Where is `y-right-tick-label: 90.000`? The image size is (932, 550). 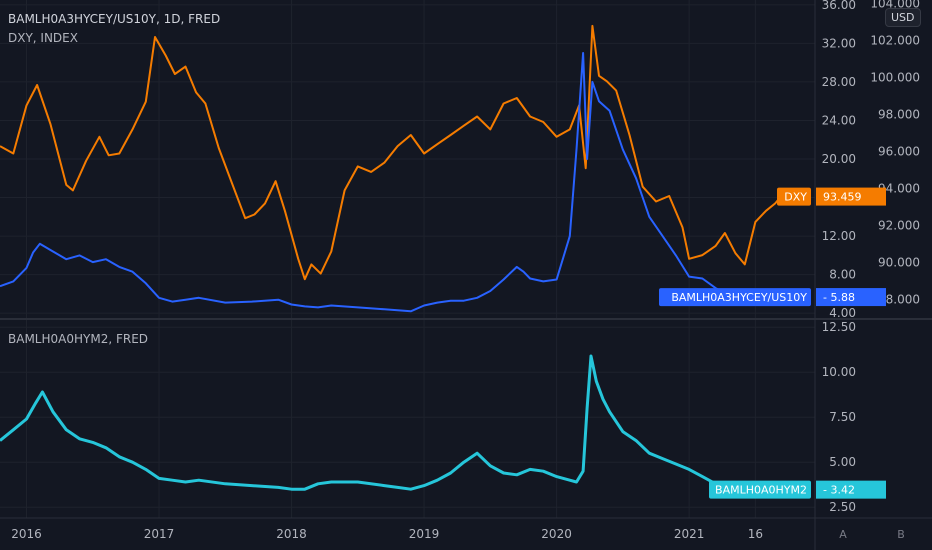
y-right-tick-label: 90.000 is located at coordinates (899, 263).